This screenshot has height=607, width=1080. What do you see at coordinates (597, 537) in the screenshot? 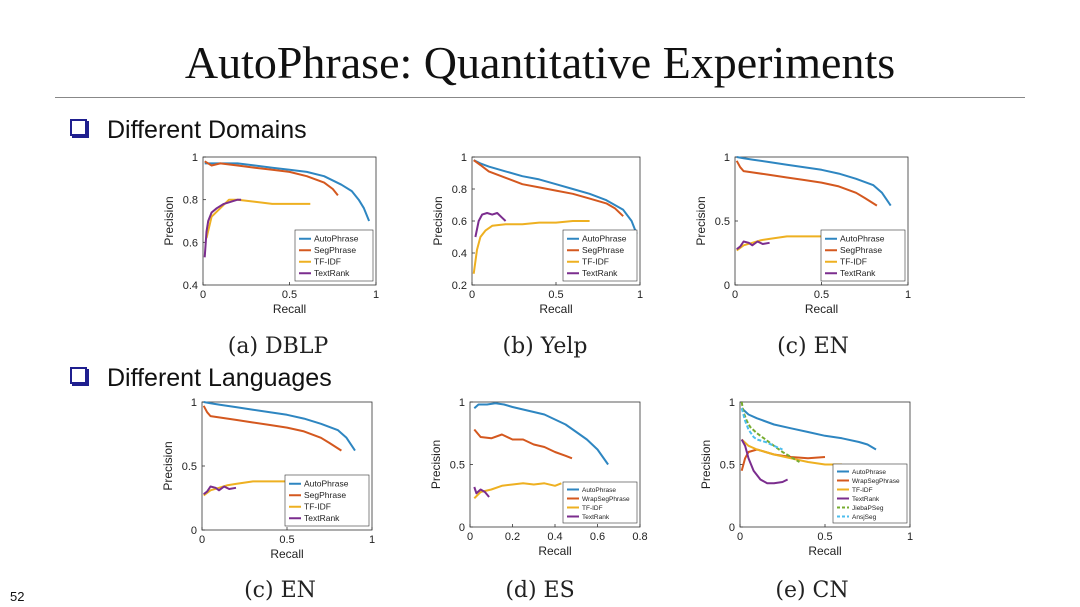
I see `x-tick-label: 0.6` at bounding box center [597, 537].